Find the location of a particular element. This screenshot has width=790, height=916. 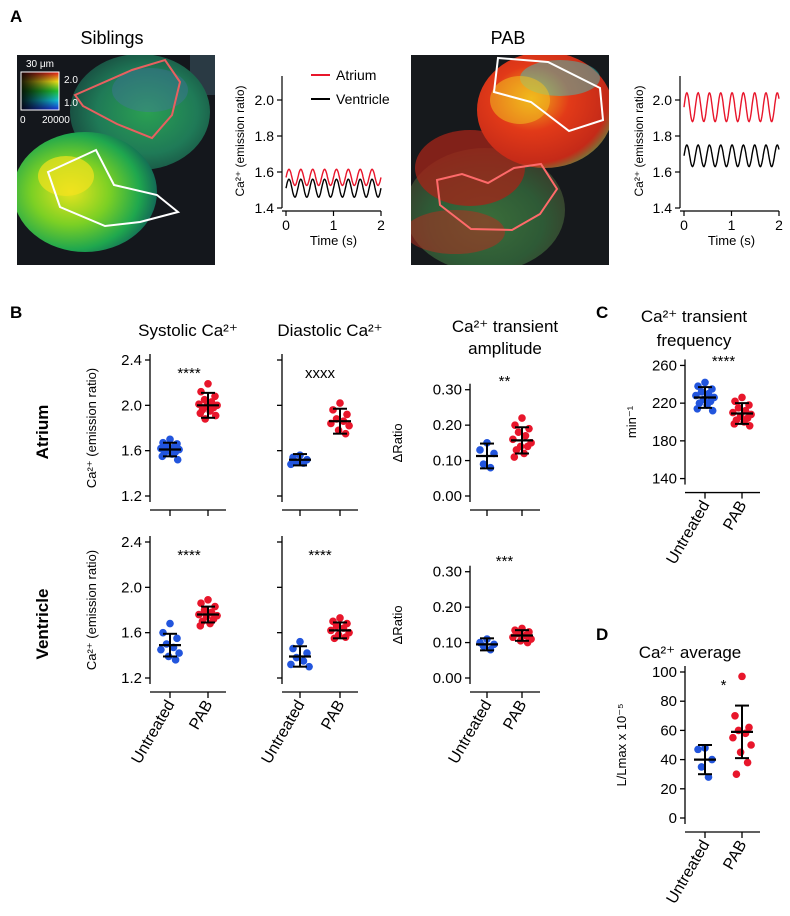

y-tick-label: 2.4 is located at coordinates (131, 360).